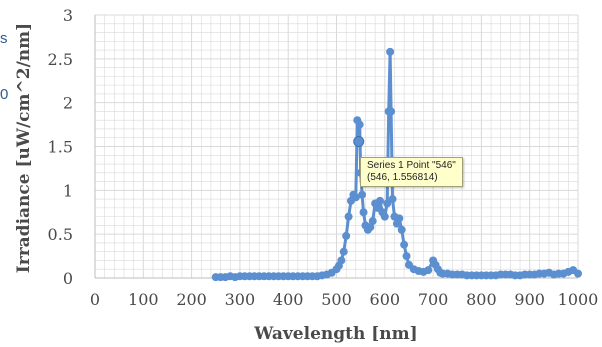 This screenshot has height=347, width=602. Describe the element at coordinates (288, 299) in the screenshot. I see `x-tick-label: 400` at that location.